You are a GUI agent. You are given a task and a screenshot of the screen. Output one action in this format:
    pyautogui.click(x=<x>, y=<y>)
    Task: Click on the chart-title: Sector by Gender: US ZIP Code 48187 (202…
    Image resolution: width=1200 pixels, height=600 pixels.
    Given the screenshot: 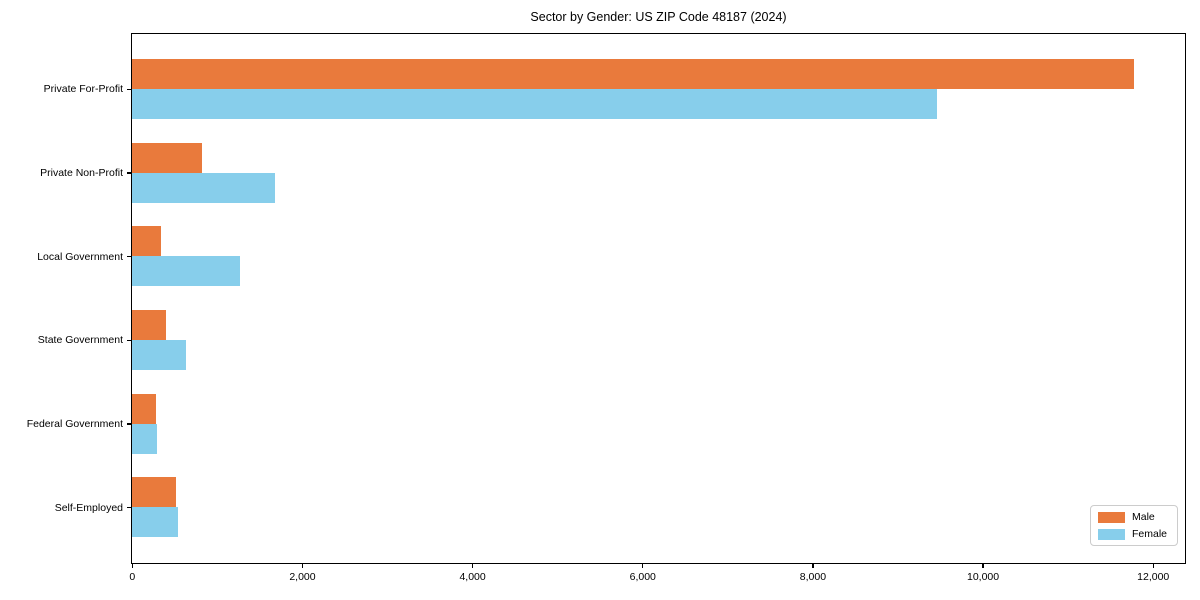 What is the action you would take?
    pyautogui.click(x=658, y=17)
    